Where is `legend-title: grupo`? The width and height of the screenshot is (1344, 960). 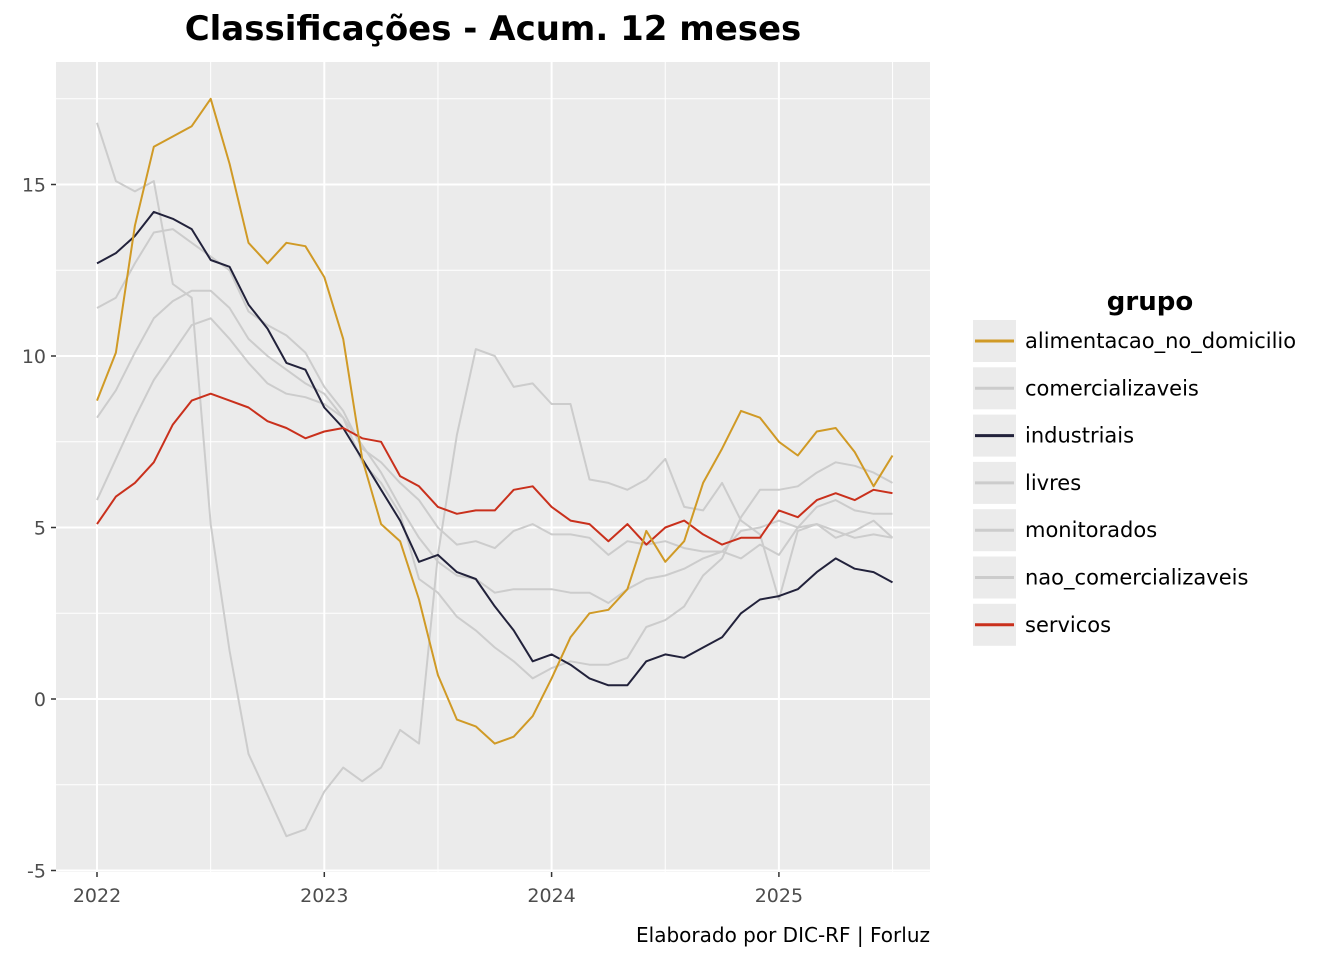
legend-title: grupo is located at coordinates (1150, 302).